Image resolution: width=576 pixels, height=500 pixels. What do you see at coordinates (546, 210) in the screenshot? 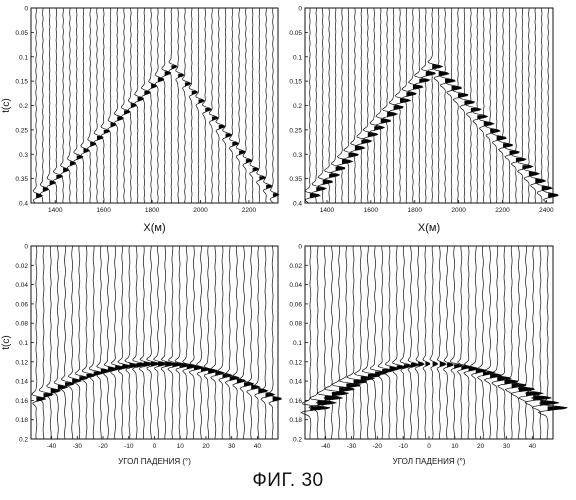
I see `x-tick-label: 2400` at bounding box center [546, 210].